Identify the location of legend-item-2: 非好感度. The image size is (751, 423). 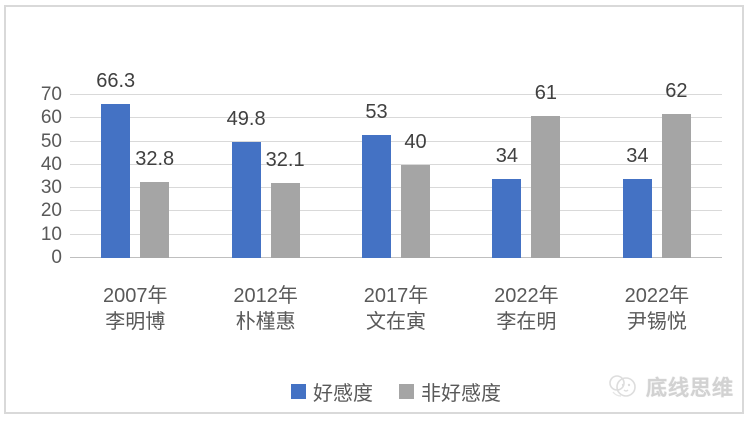
(450, 391).